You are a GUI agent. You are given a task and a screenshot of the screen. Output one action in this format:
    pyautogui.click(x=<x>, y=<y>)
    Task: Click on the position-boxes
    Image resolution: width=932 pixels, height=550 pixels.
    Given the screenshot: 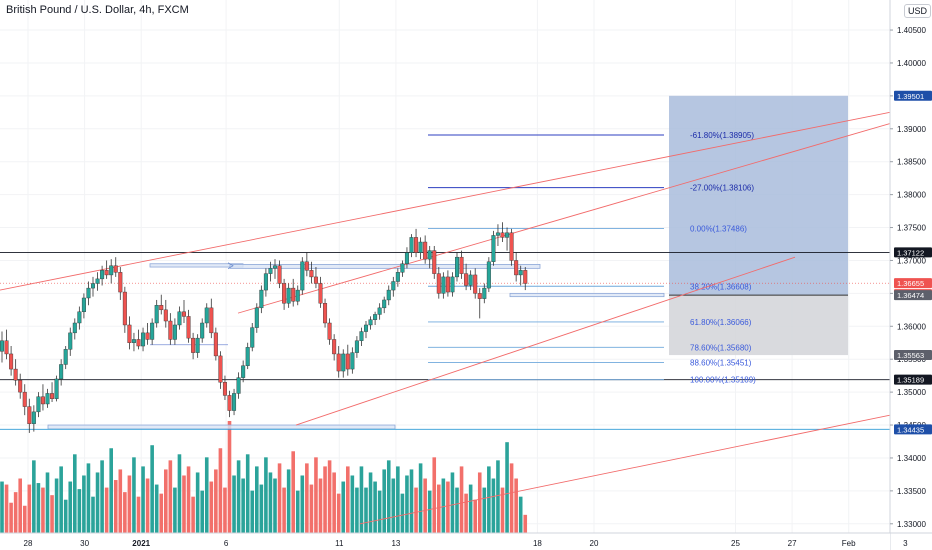 What is the action you would take?
    pyautogui.click(x=758, y=225)
    